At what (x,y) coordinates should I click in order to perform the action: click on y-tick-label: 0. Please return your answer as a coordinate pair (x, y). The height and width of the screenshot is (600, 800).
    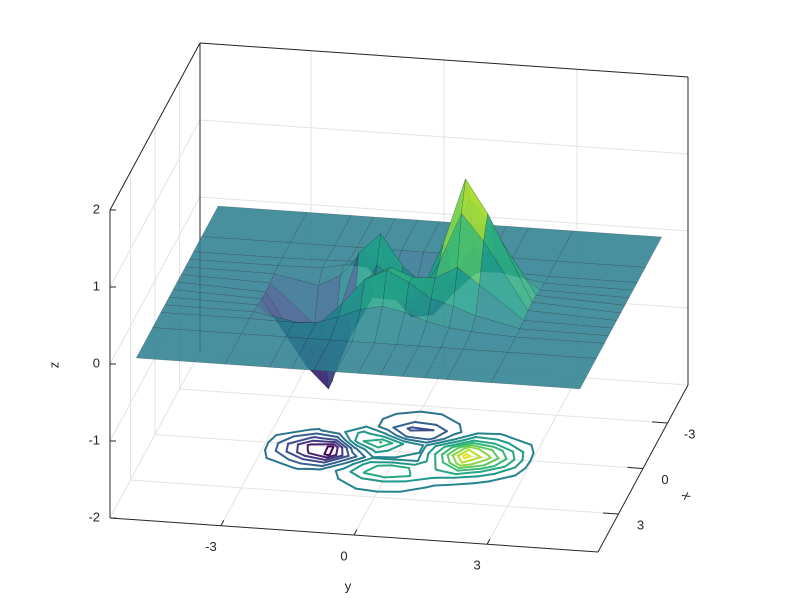
    Looking at the image, I should click on (343, 555).